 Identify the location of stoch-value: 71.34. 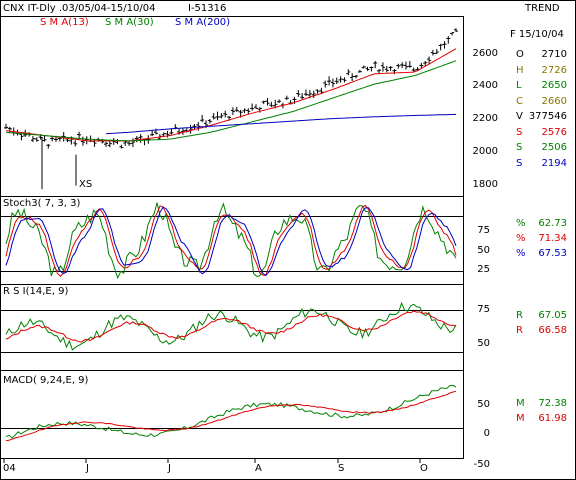
(552, 238).